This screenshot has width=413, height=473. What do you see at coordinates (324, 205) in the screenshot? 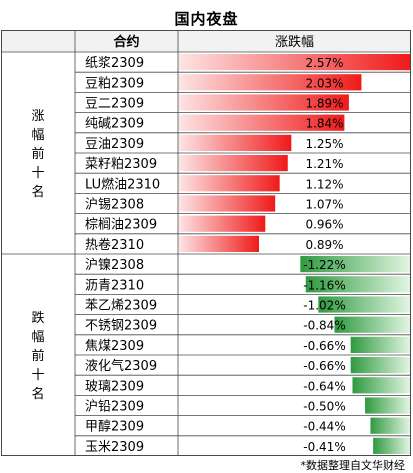
I see `change-label: 1.07%` at bounding box center [324, 205].